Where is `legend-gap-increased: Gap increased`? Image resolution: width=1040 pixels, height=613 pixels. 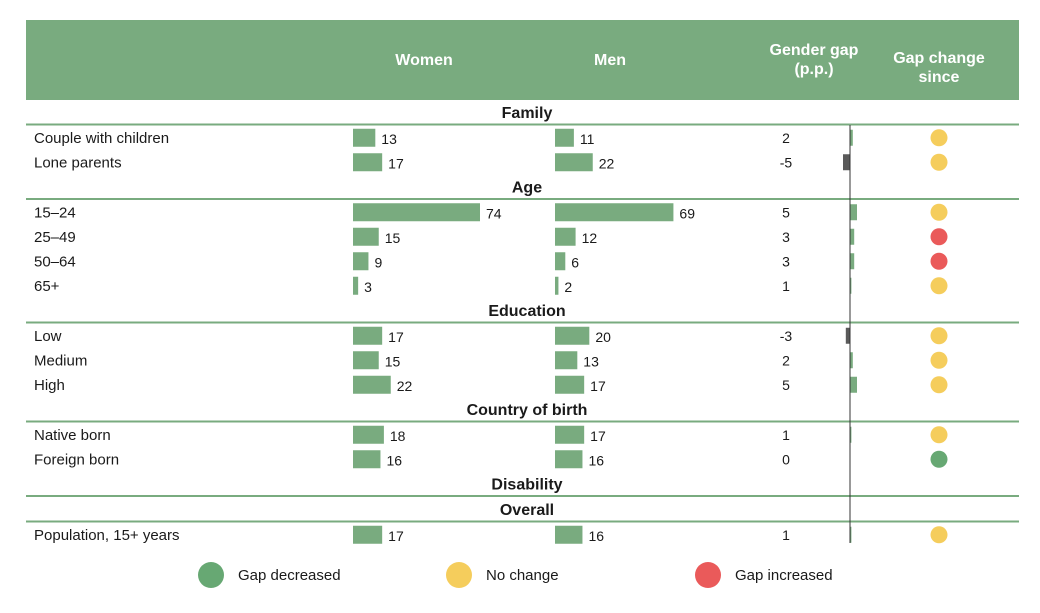
legend-gap-increased: Gap increased is located at coordinates (764, 575).